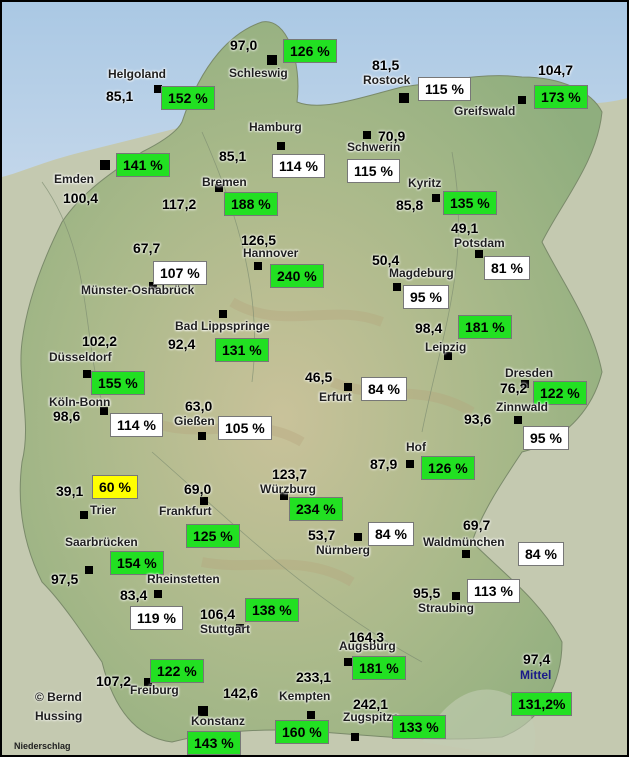 The width and height of the screenshot is (629, 757). I want to click on station-value-köln-bonn: 98,6, so click(67, 416).